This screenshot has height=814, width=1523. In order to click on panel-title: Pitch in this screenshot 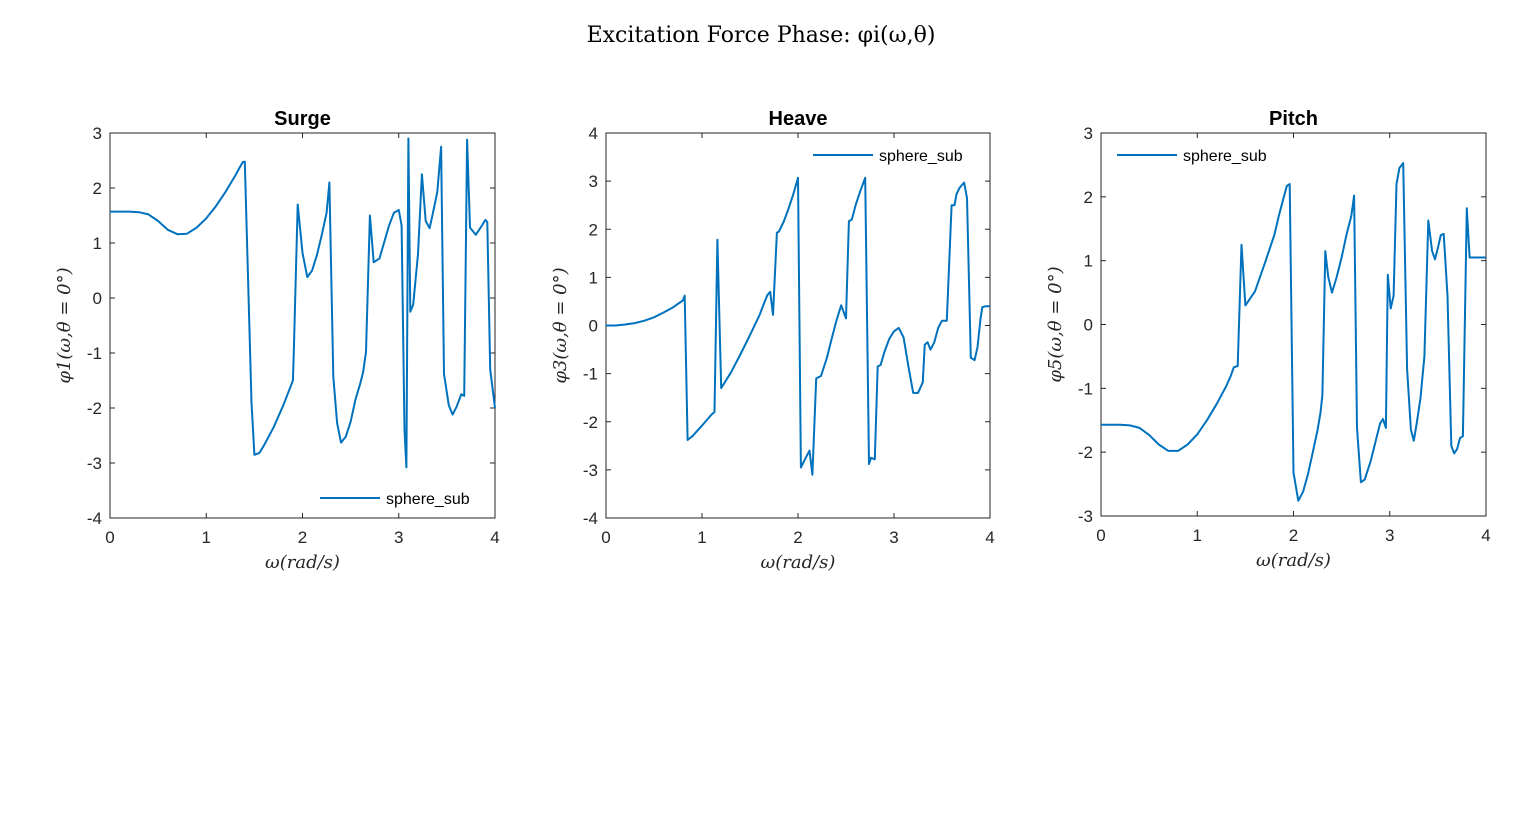, I will do `click(1293, 119)`.